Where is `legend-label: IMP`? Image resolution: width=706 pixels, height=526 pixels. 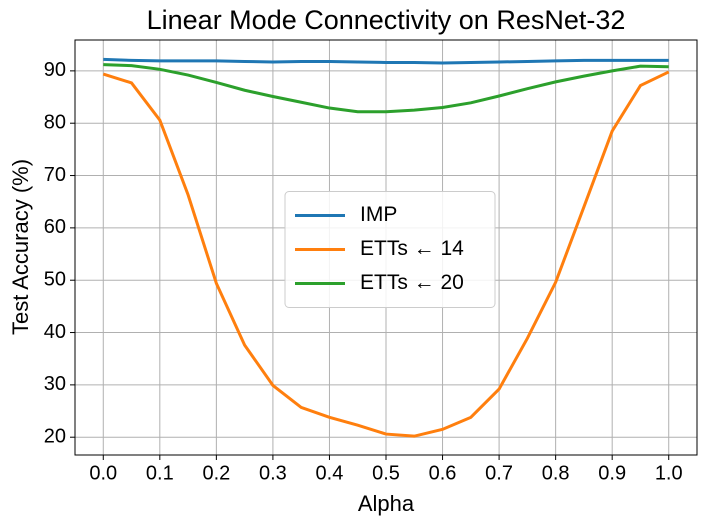 legend-label: IMP is located at coordinates (378, 214).